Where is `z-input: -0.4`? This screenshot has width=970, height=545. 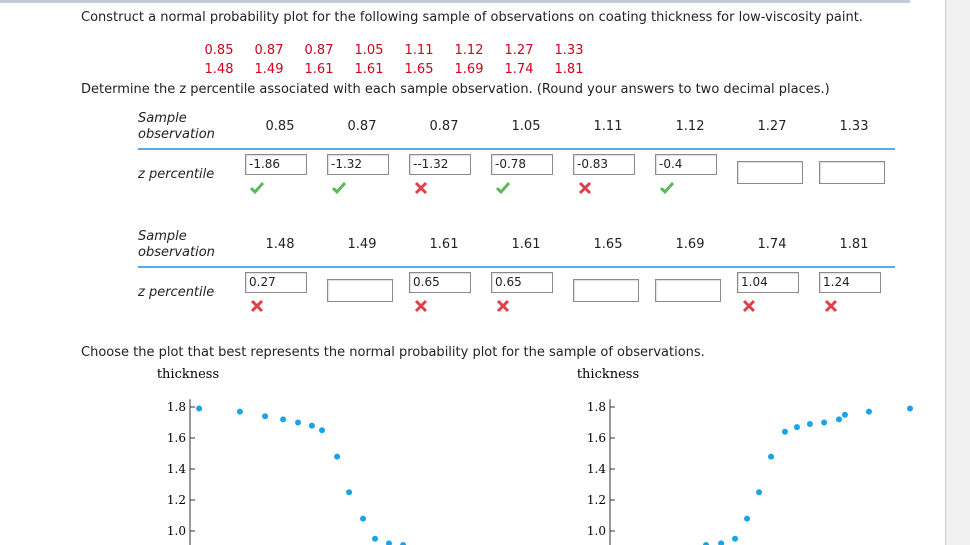 z-input: -0.4 is located at coordinates (686, 164).